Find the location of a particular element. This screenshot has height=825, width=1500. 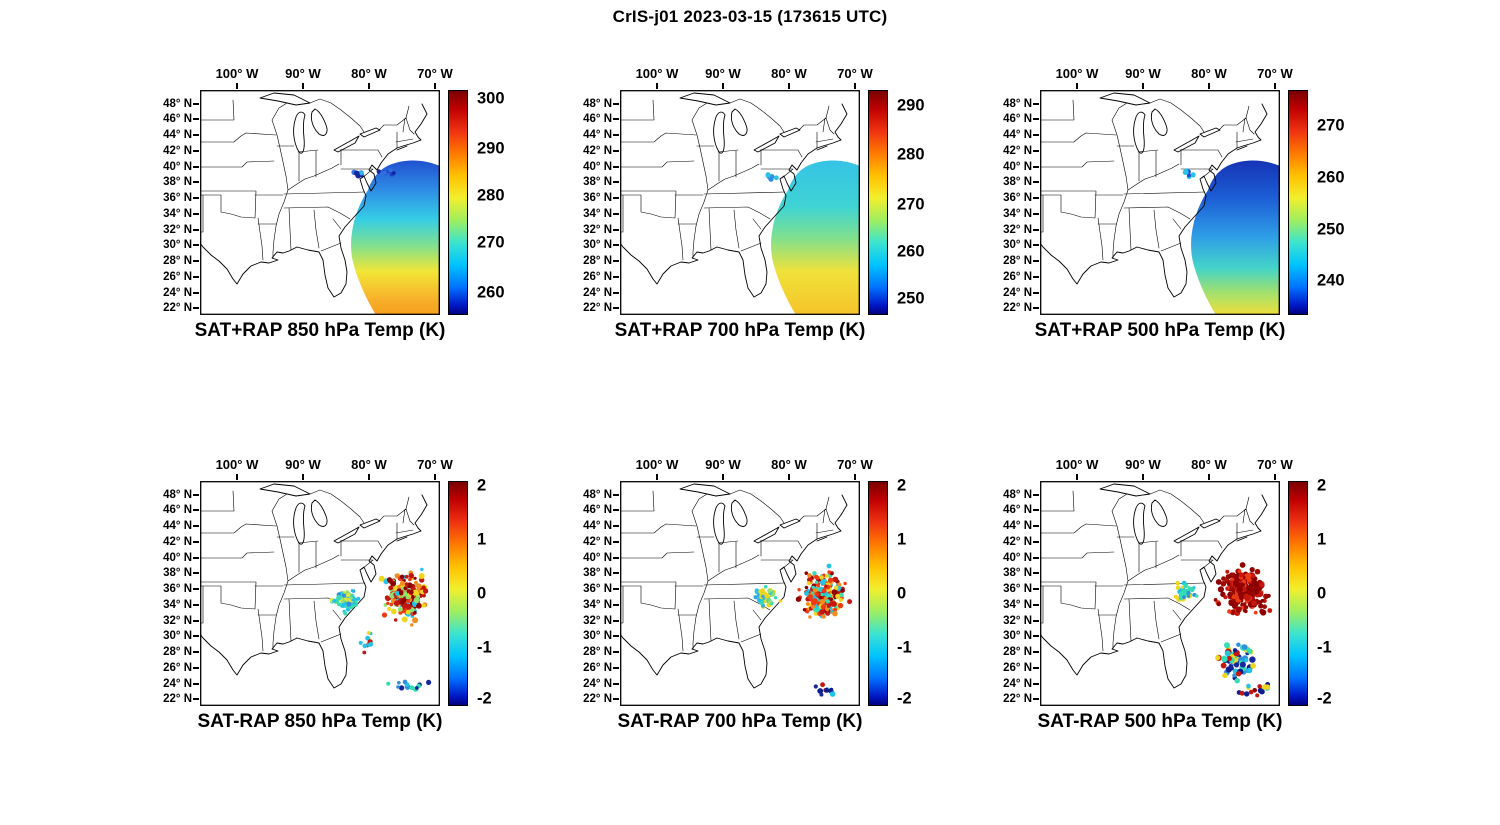

y-tick-label: 28° N is located at coordinates (1017, 652).